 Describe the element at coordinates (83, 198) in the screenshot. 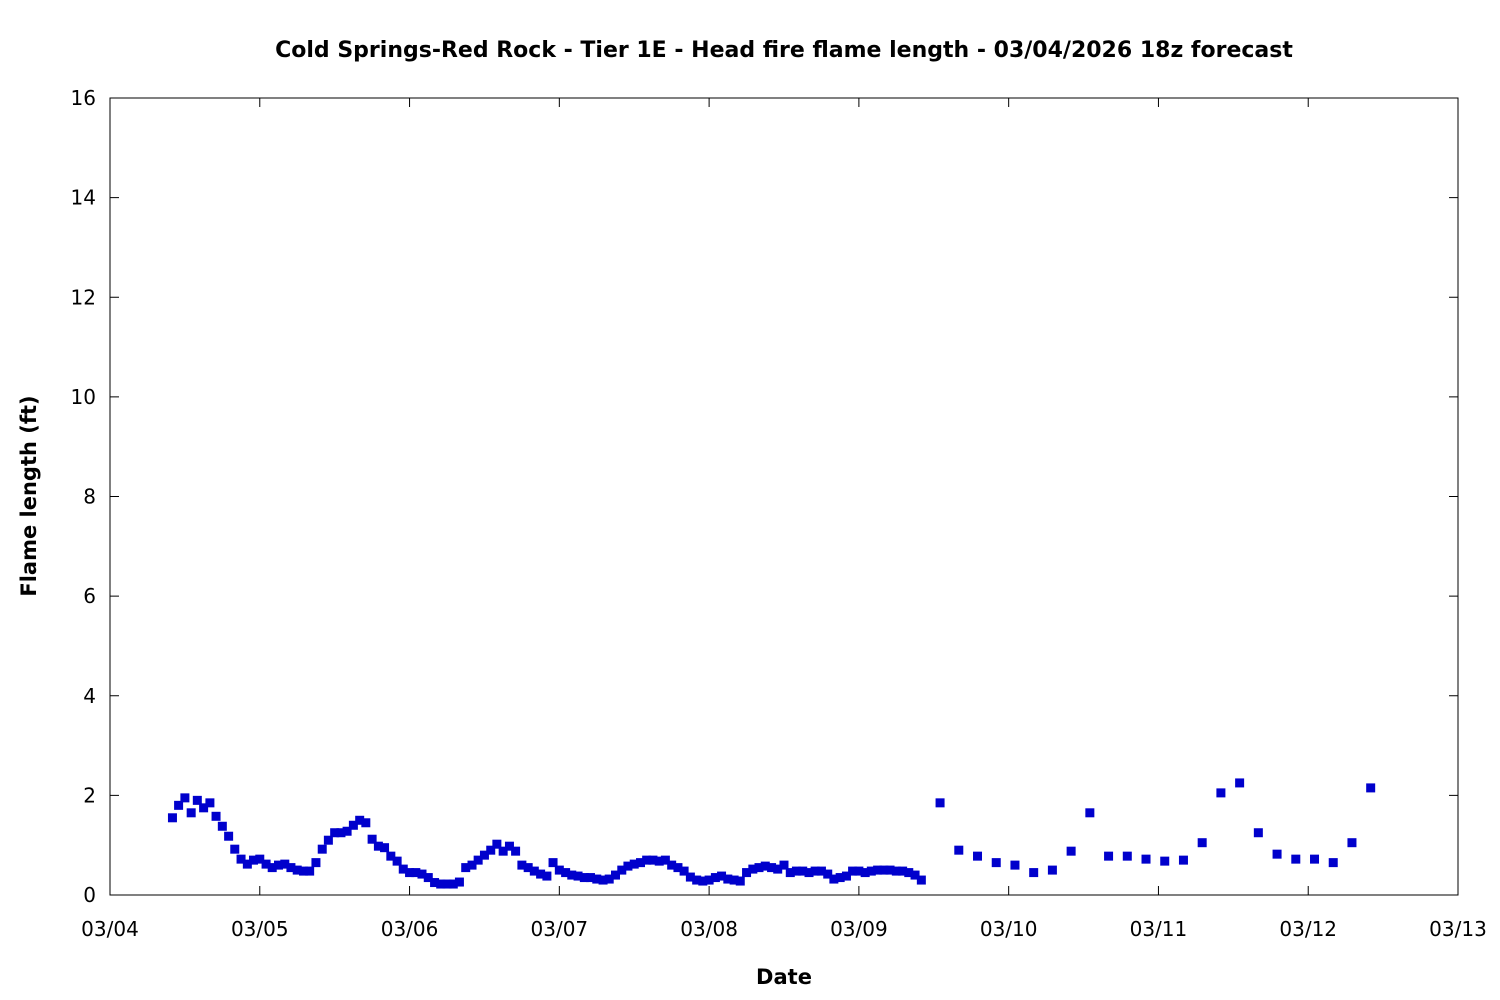

I see `y-tick-label: 14` at that location.